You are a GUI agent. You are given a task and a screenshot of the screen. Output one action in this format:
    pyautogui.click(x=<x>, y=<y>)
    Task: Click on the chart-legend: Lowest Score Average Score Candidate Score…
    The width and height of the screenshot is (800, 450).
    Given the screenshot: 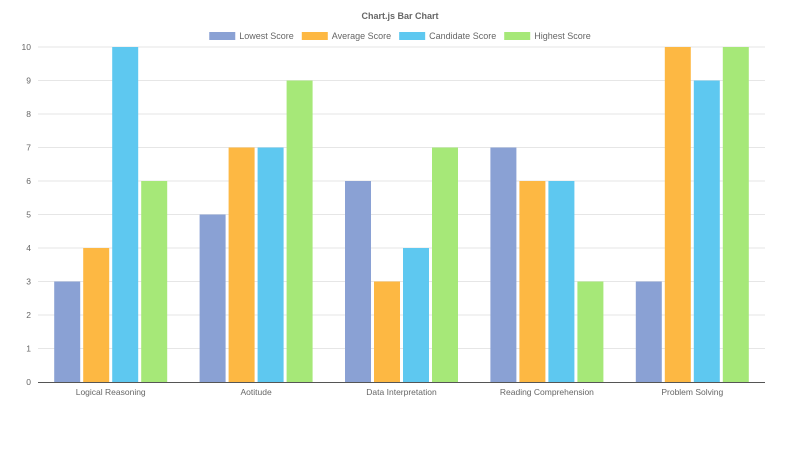 What is the action you would take?
    pyautogui.click(x=400, y=36)
    